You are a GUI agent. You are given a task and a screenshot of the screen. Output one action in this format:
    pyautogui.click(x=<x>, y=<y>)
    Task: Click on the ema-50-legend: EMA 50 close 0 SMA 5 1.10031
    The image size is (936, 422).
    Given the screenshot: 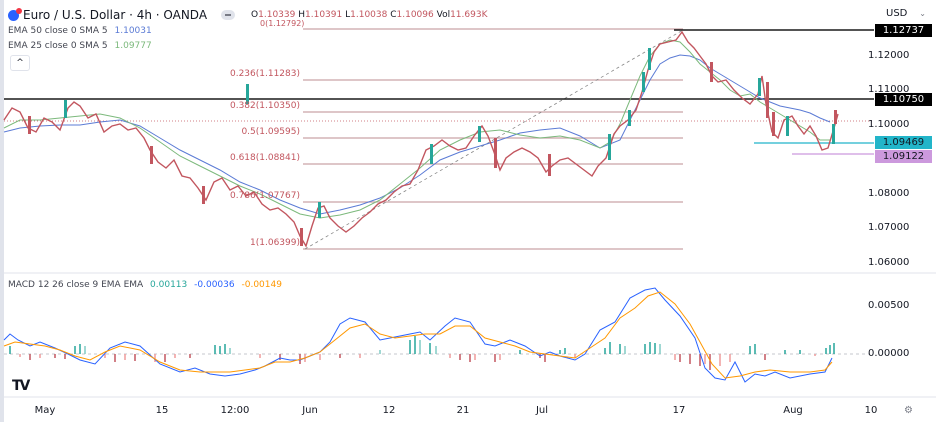 What is the action you would take?
    pyautogui.click(x=80, y=31)
    